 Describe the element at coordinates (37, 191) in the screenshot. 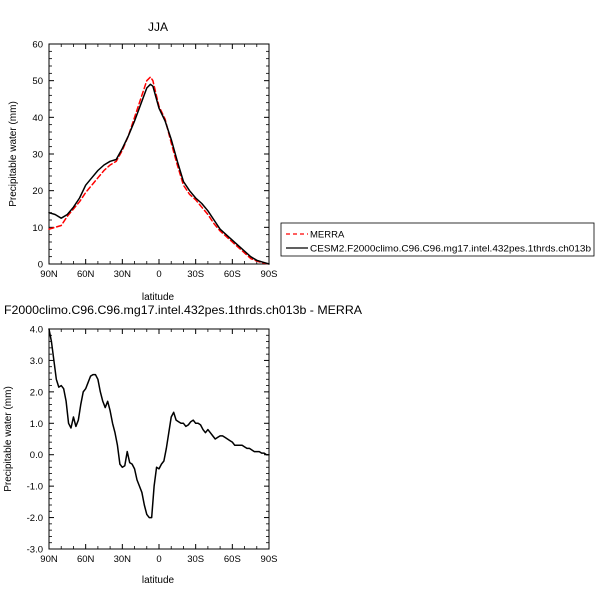

I see `y-tick-label: 20` at that location.